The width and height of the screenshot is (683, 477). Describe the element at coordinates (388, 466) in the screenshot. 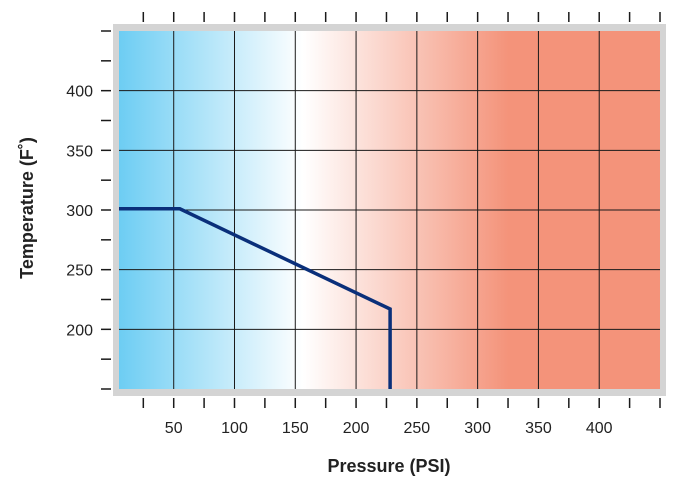

I see `x-axis-title: Pressure (PSI)` at that location.